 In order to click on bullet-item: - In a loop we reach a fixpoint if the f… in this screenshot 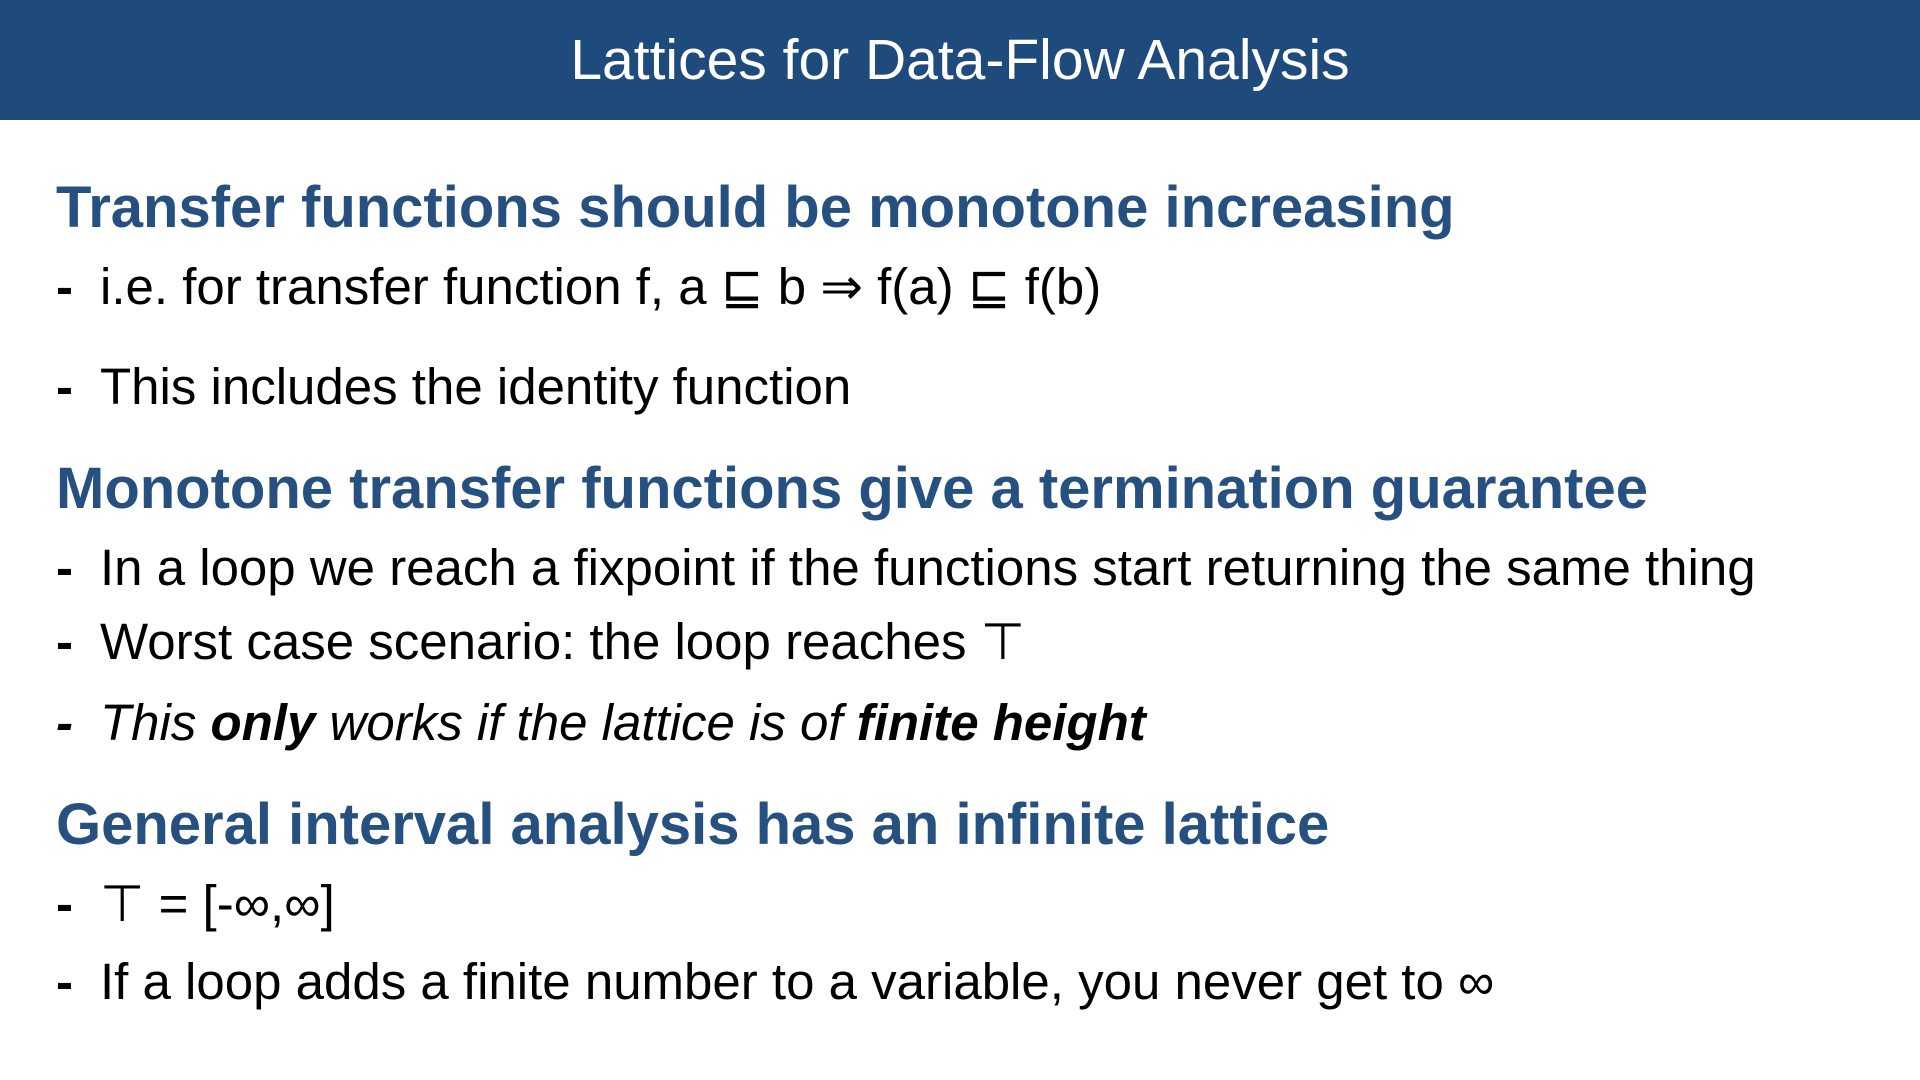, I will do `click(906, 568)`.